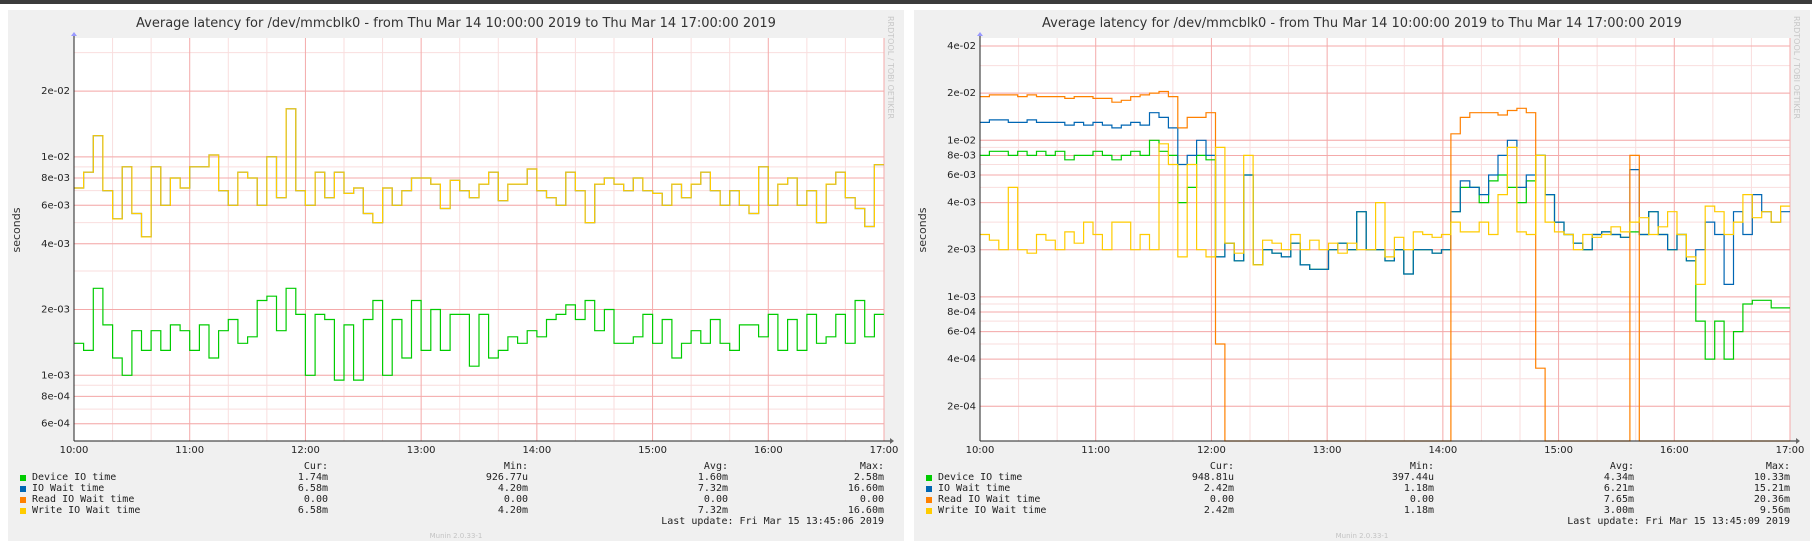 The image size is (1812, 541). I want to click on y-tick-label: 2e-04, so click(961, 406).